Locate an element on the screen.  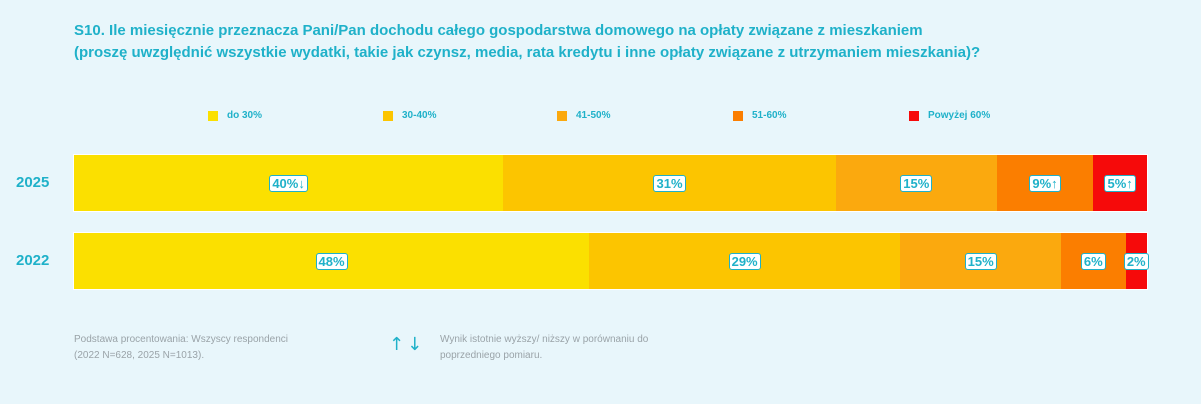
bar-segment: 6% is located at coordinates (1093, 261).